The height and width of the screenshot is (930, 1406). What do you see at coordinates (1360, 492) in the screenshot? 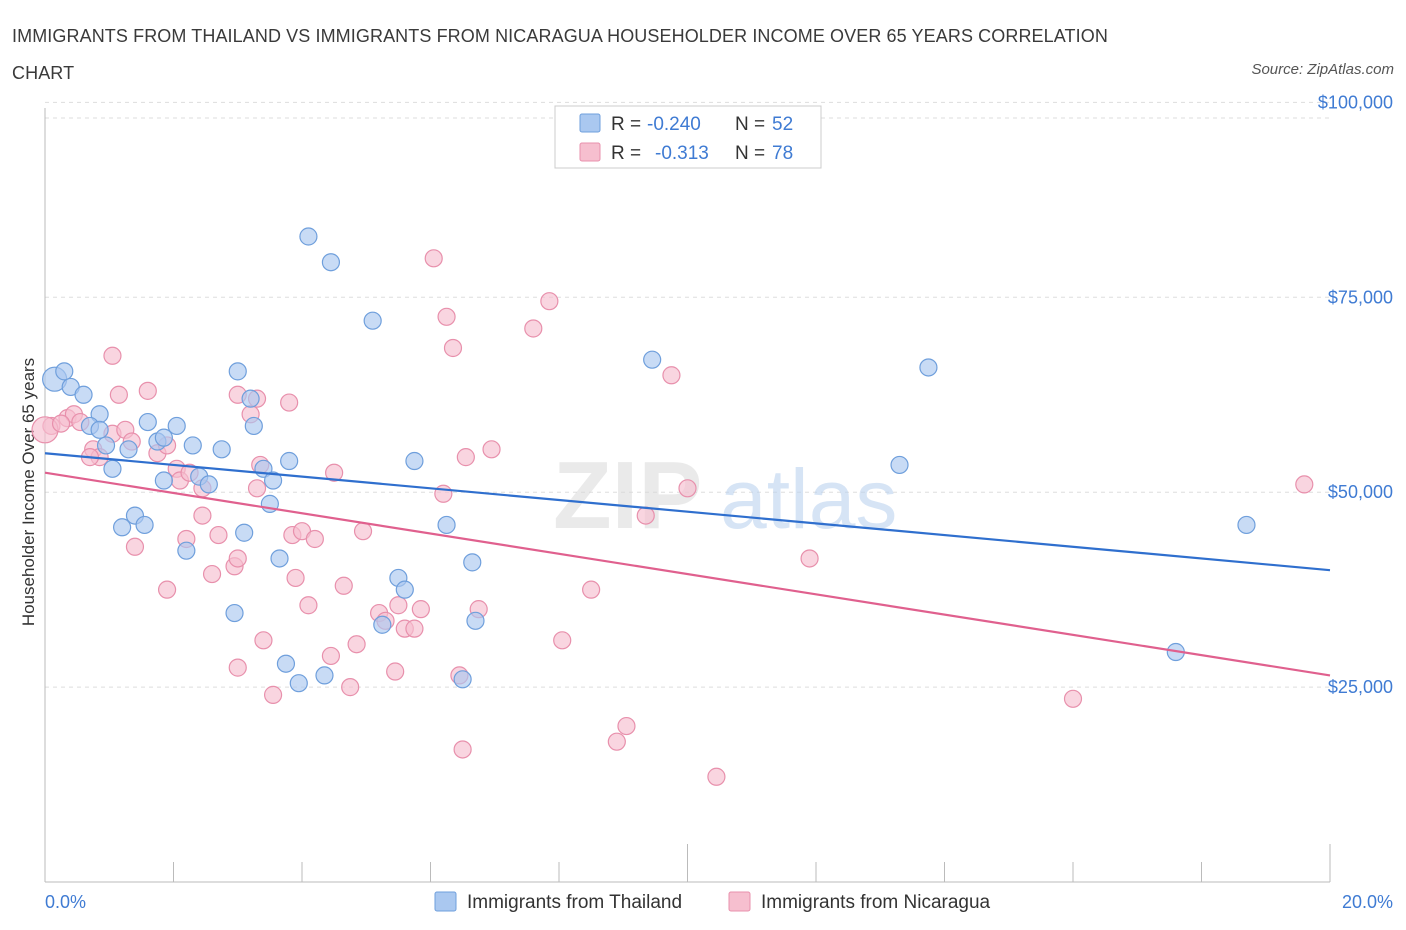
I see `y-tick-label: $50,000` at bounding box center [1360, 492].